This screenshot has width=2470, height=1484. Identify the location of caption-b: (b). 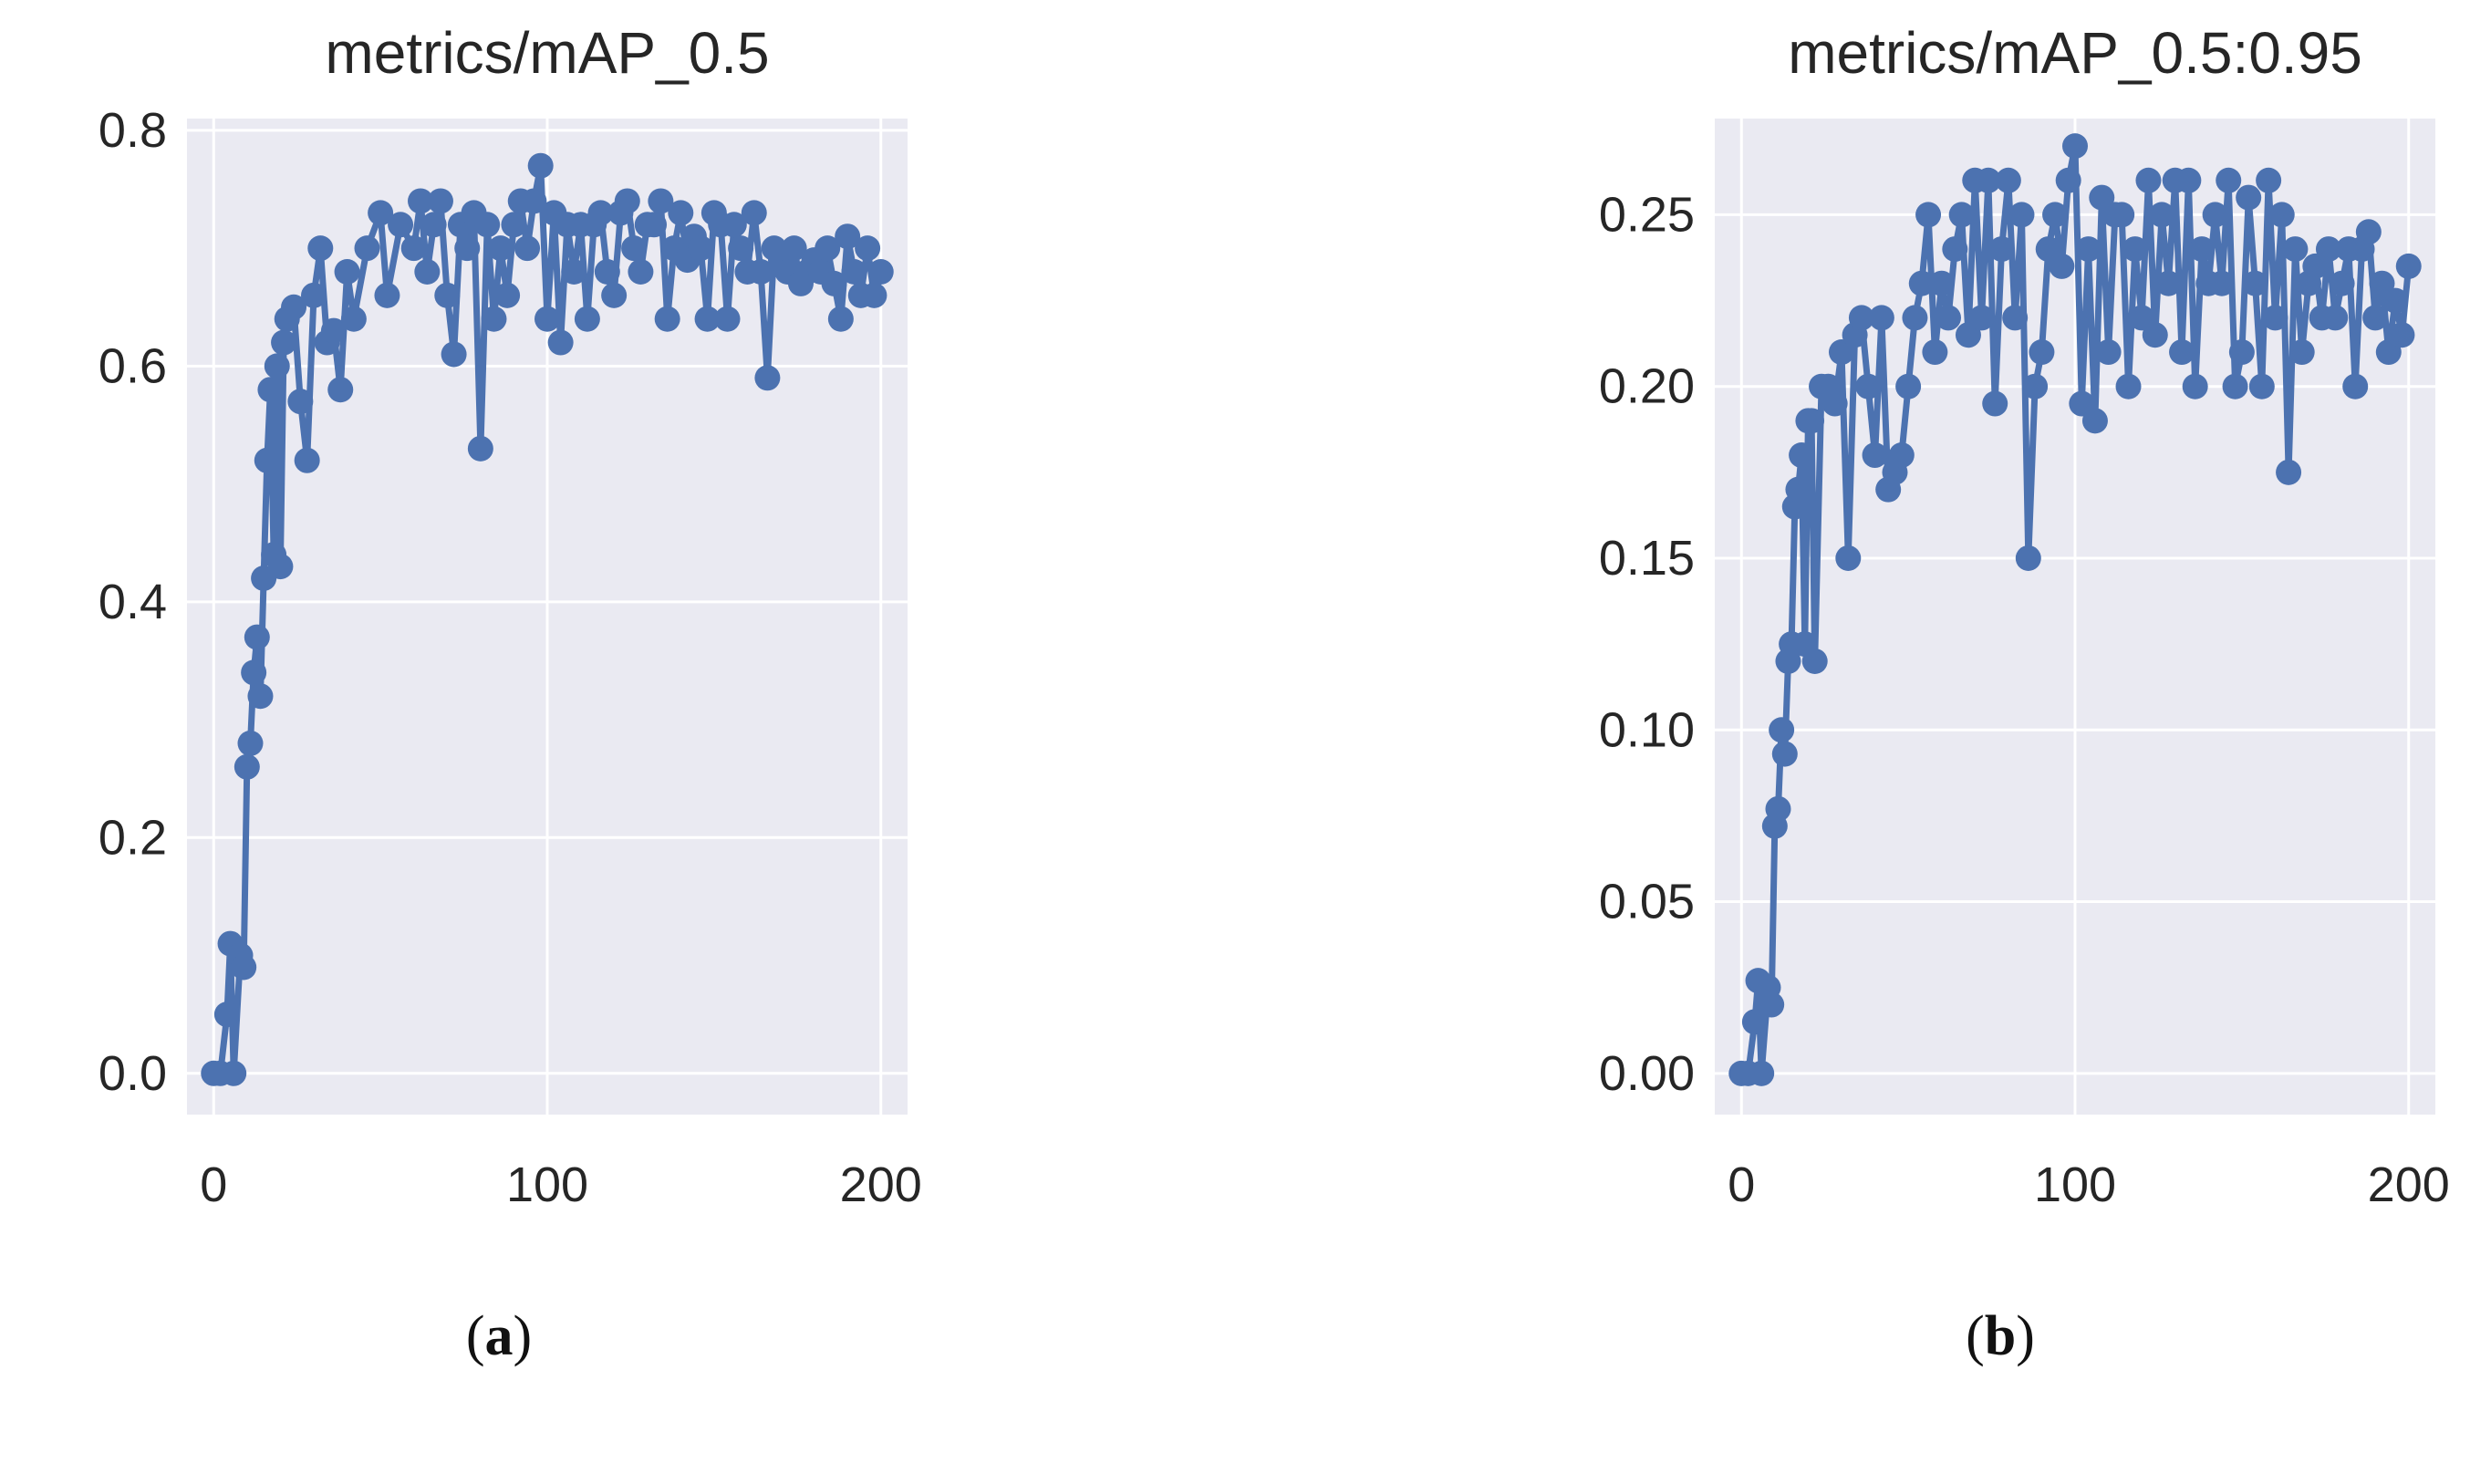
(2001, 1336).